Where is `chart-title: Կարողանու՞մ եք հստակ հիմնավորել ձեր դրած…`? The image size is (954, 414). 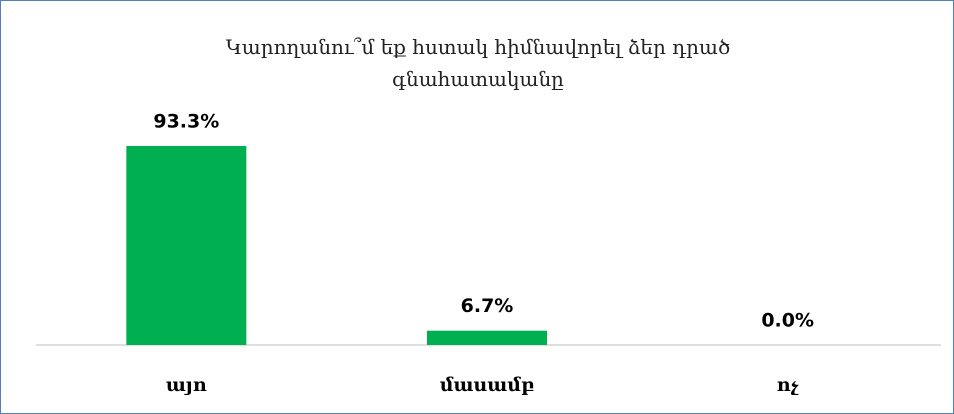 chart-title: Կարողանու՞մ եք հստակ հիմնավորել ձեր դրած… is located at coordinates (478, 63).